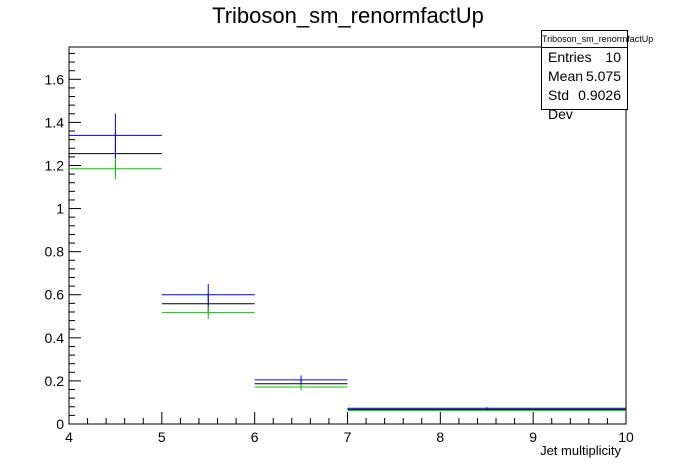 This screenshot has width=696, height=472. What do you see at coordinates (597, 39) in the screenshot?
I see `stats-title: Triboson_sm_renormfactUp` at bounding box center [597, 39].